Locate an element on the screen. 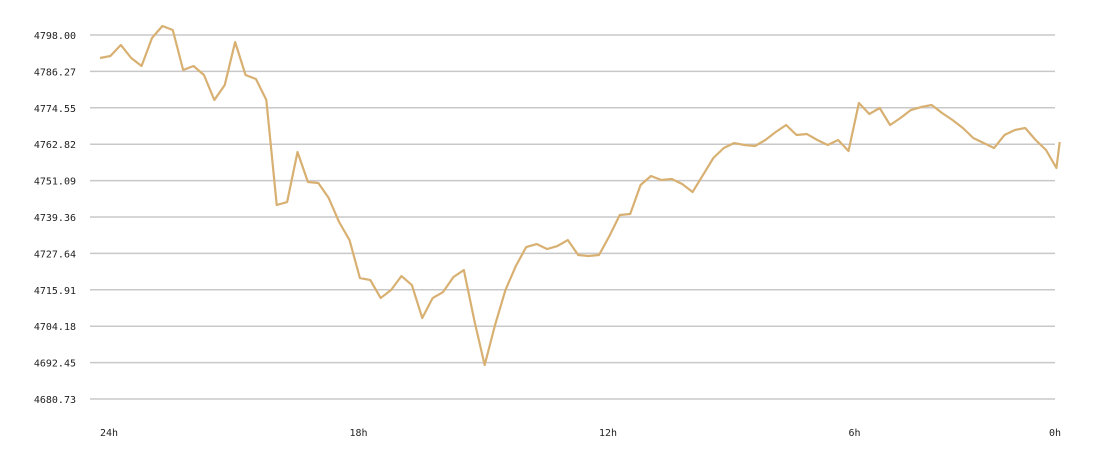 This screenshot has height=458, width=1100. y-tick-label: 4786.27 is located at coordinates (55, 72).